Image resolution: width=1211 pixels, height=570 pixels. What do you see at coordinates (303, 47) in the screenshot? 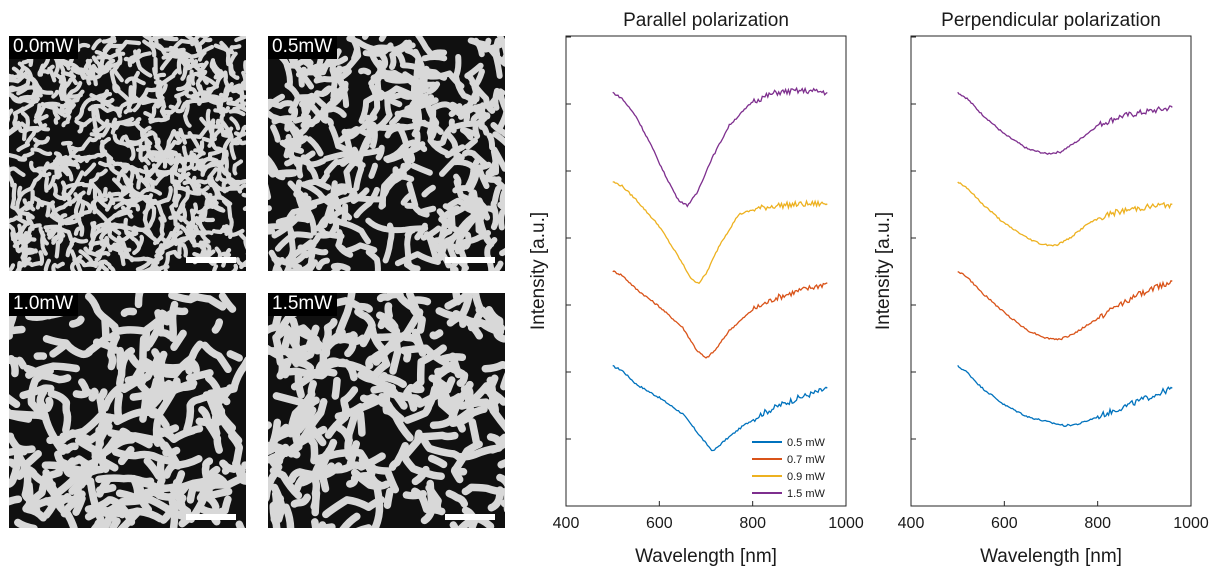
I see `sem-power-label: 0.5mW` at bounding box center [303, 47].